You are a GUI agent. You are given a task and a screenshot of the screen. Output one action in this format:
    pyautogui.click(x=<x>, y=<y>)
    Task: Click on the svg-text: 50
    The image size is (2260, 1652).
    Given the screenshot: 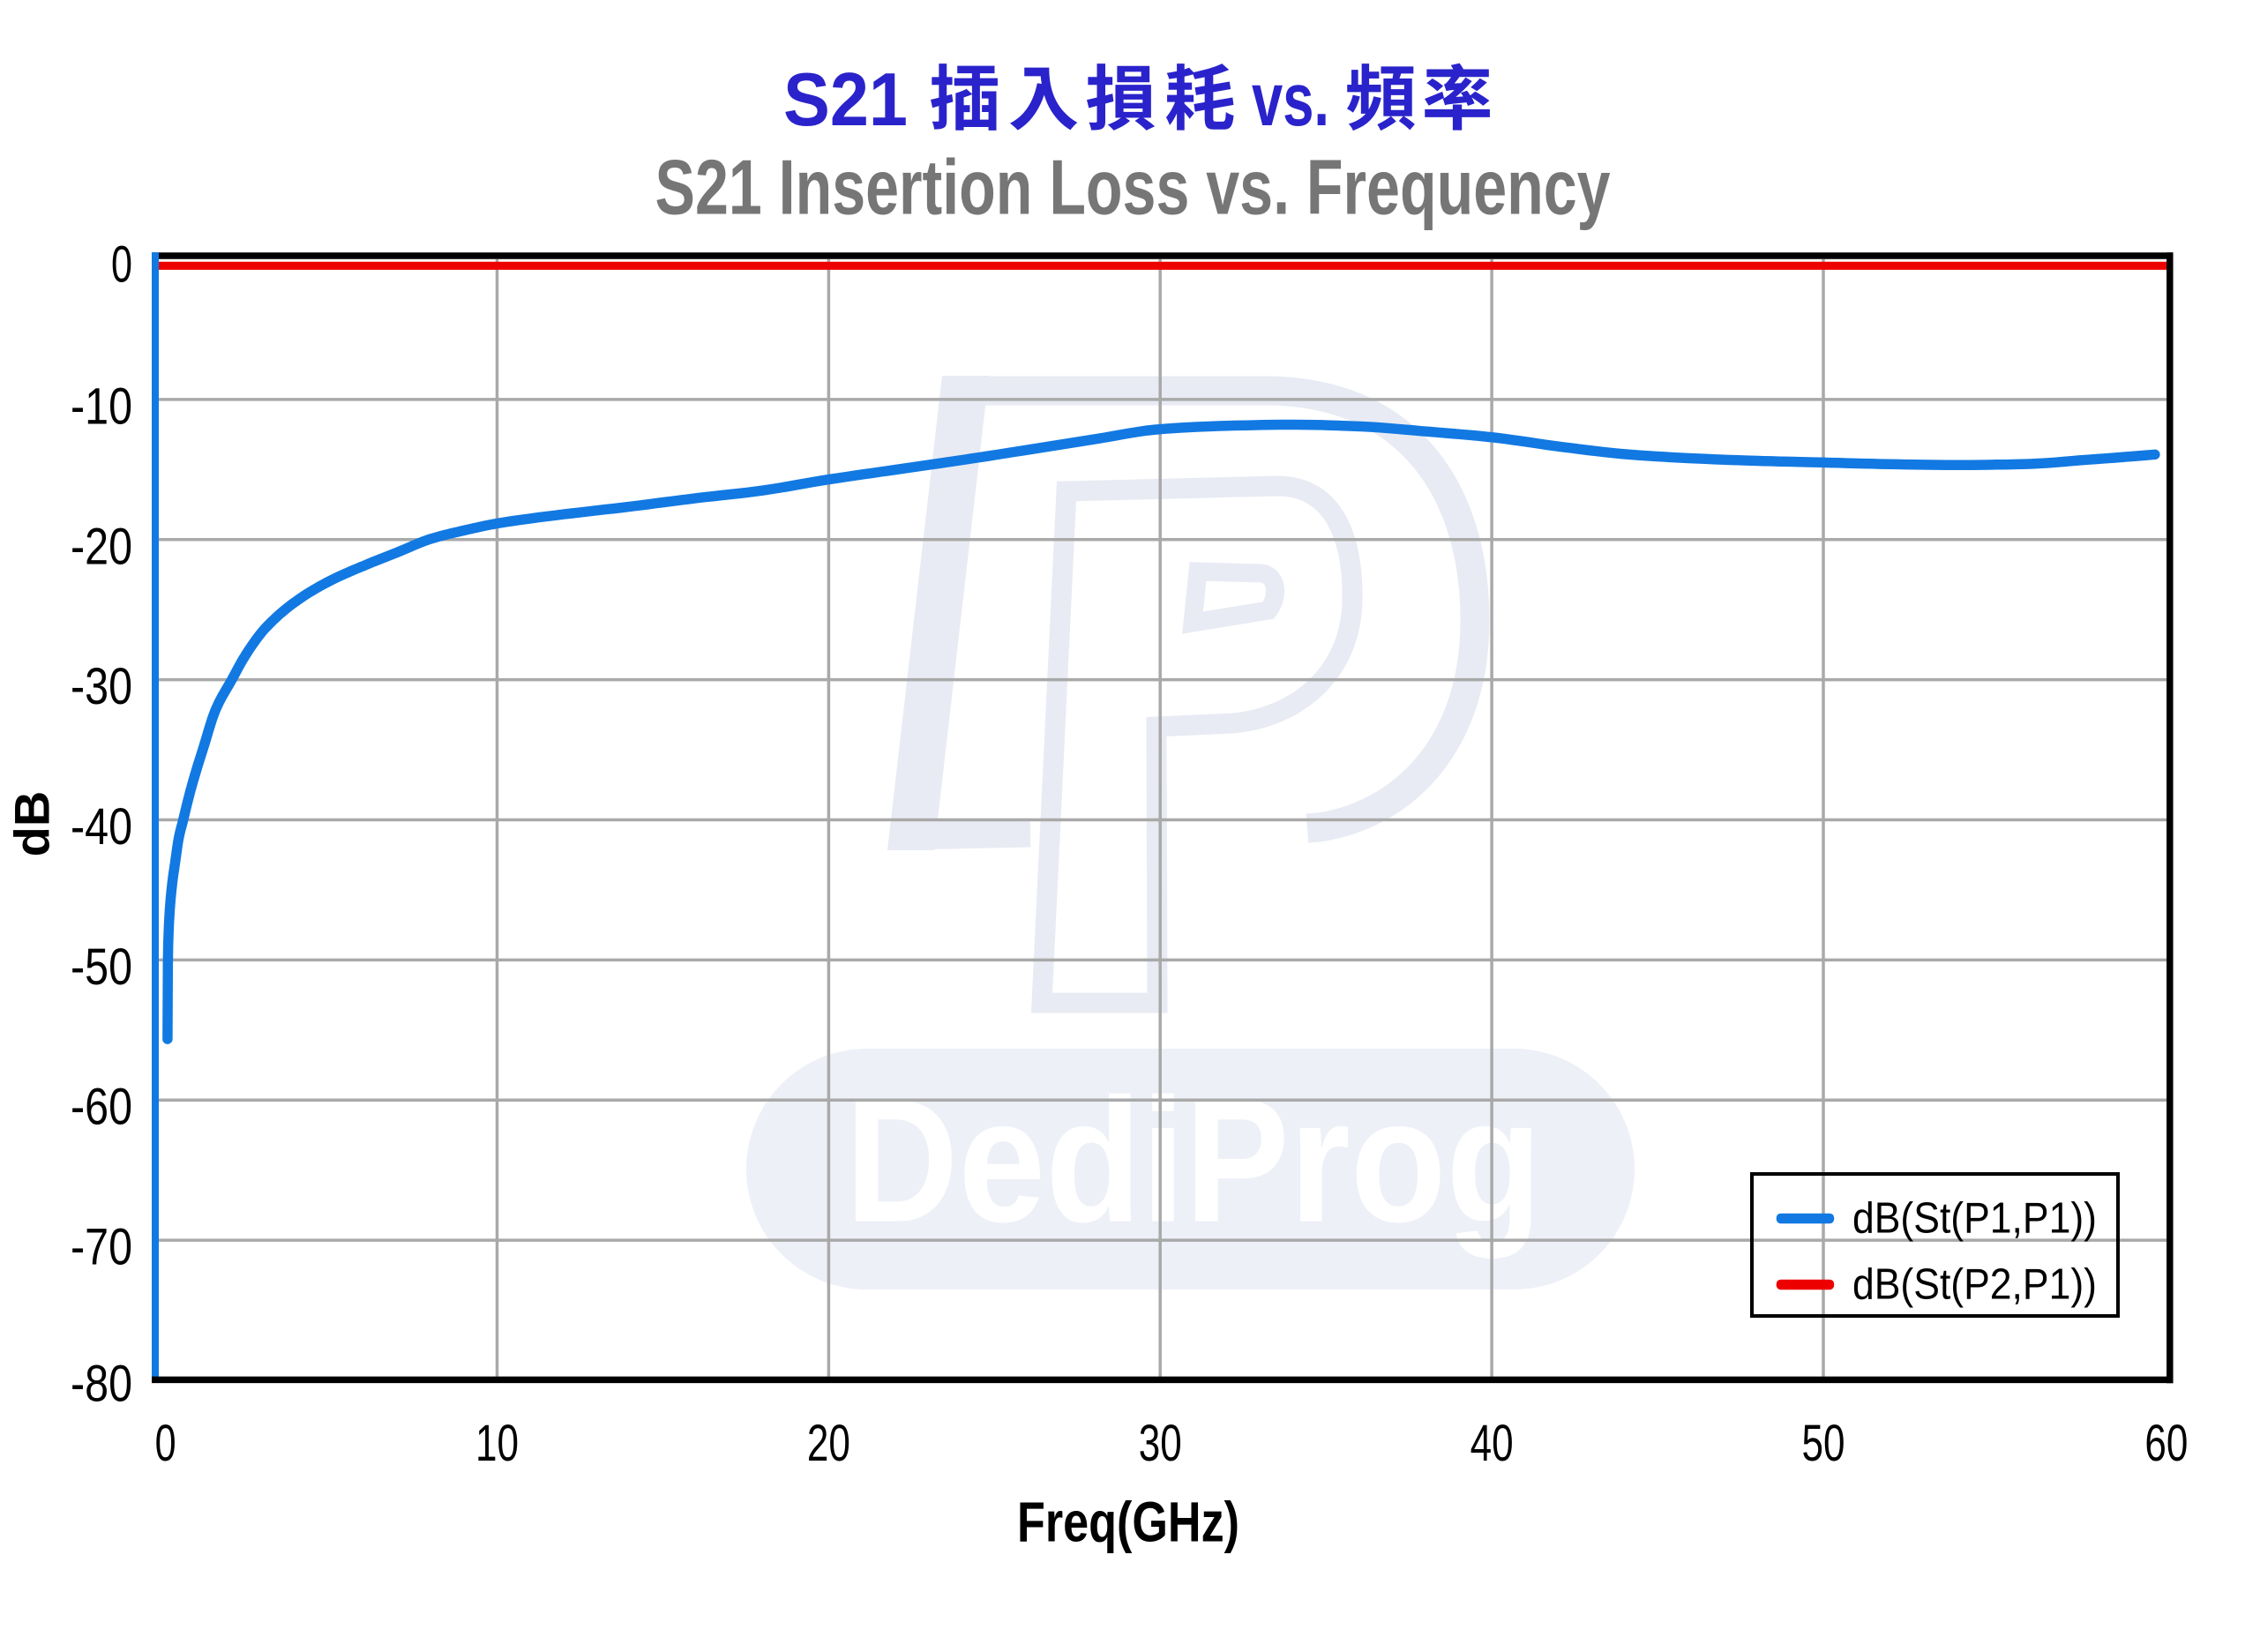 What is the action you would take?
    pyautogui.click(x=1823, y=1443)
    